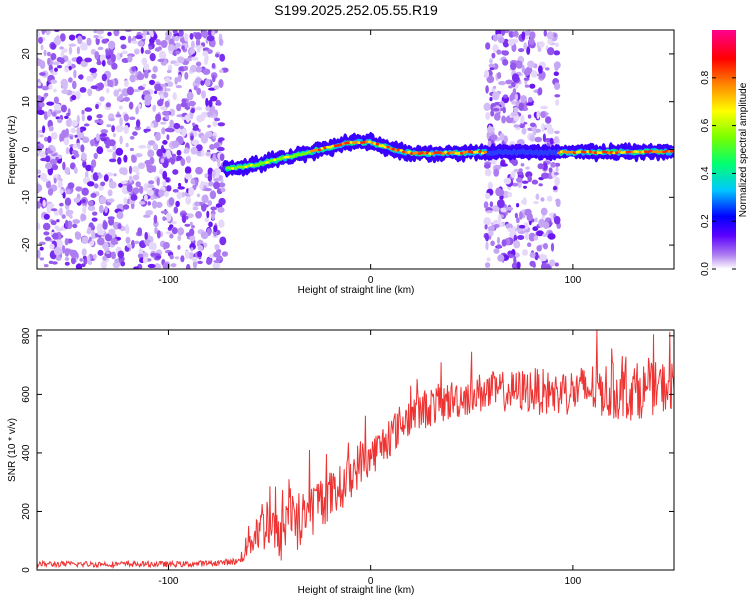 The image size is (750, 600). Describe the element at coordinates (26, 102) in the screenshot. I see `spectrogram-y-tick-label: 10` at that location.